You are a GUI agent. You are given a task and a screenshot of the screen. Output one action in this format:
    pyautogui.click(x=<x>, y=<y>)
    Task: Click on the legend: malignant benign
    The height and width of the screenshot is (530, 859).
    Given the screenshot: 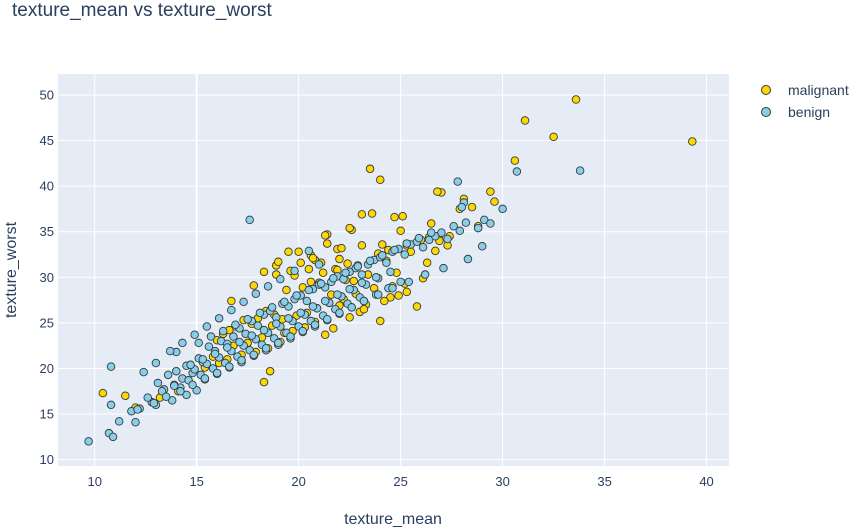 What is the action you would take?
    pyautogui.click(x=805, y=101)
    